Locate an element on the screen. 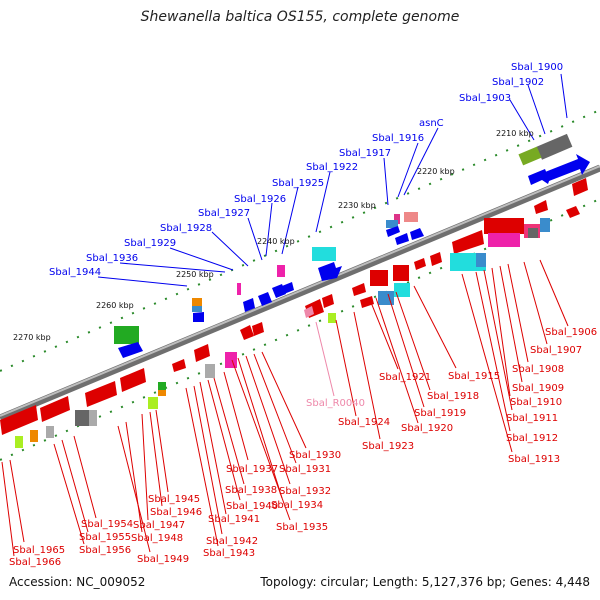  gene-arrow-r2 is located at coordinates (573, 212).